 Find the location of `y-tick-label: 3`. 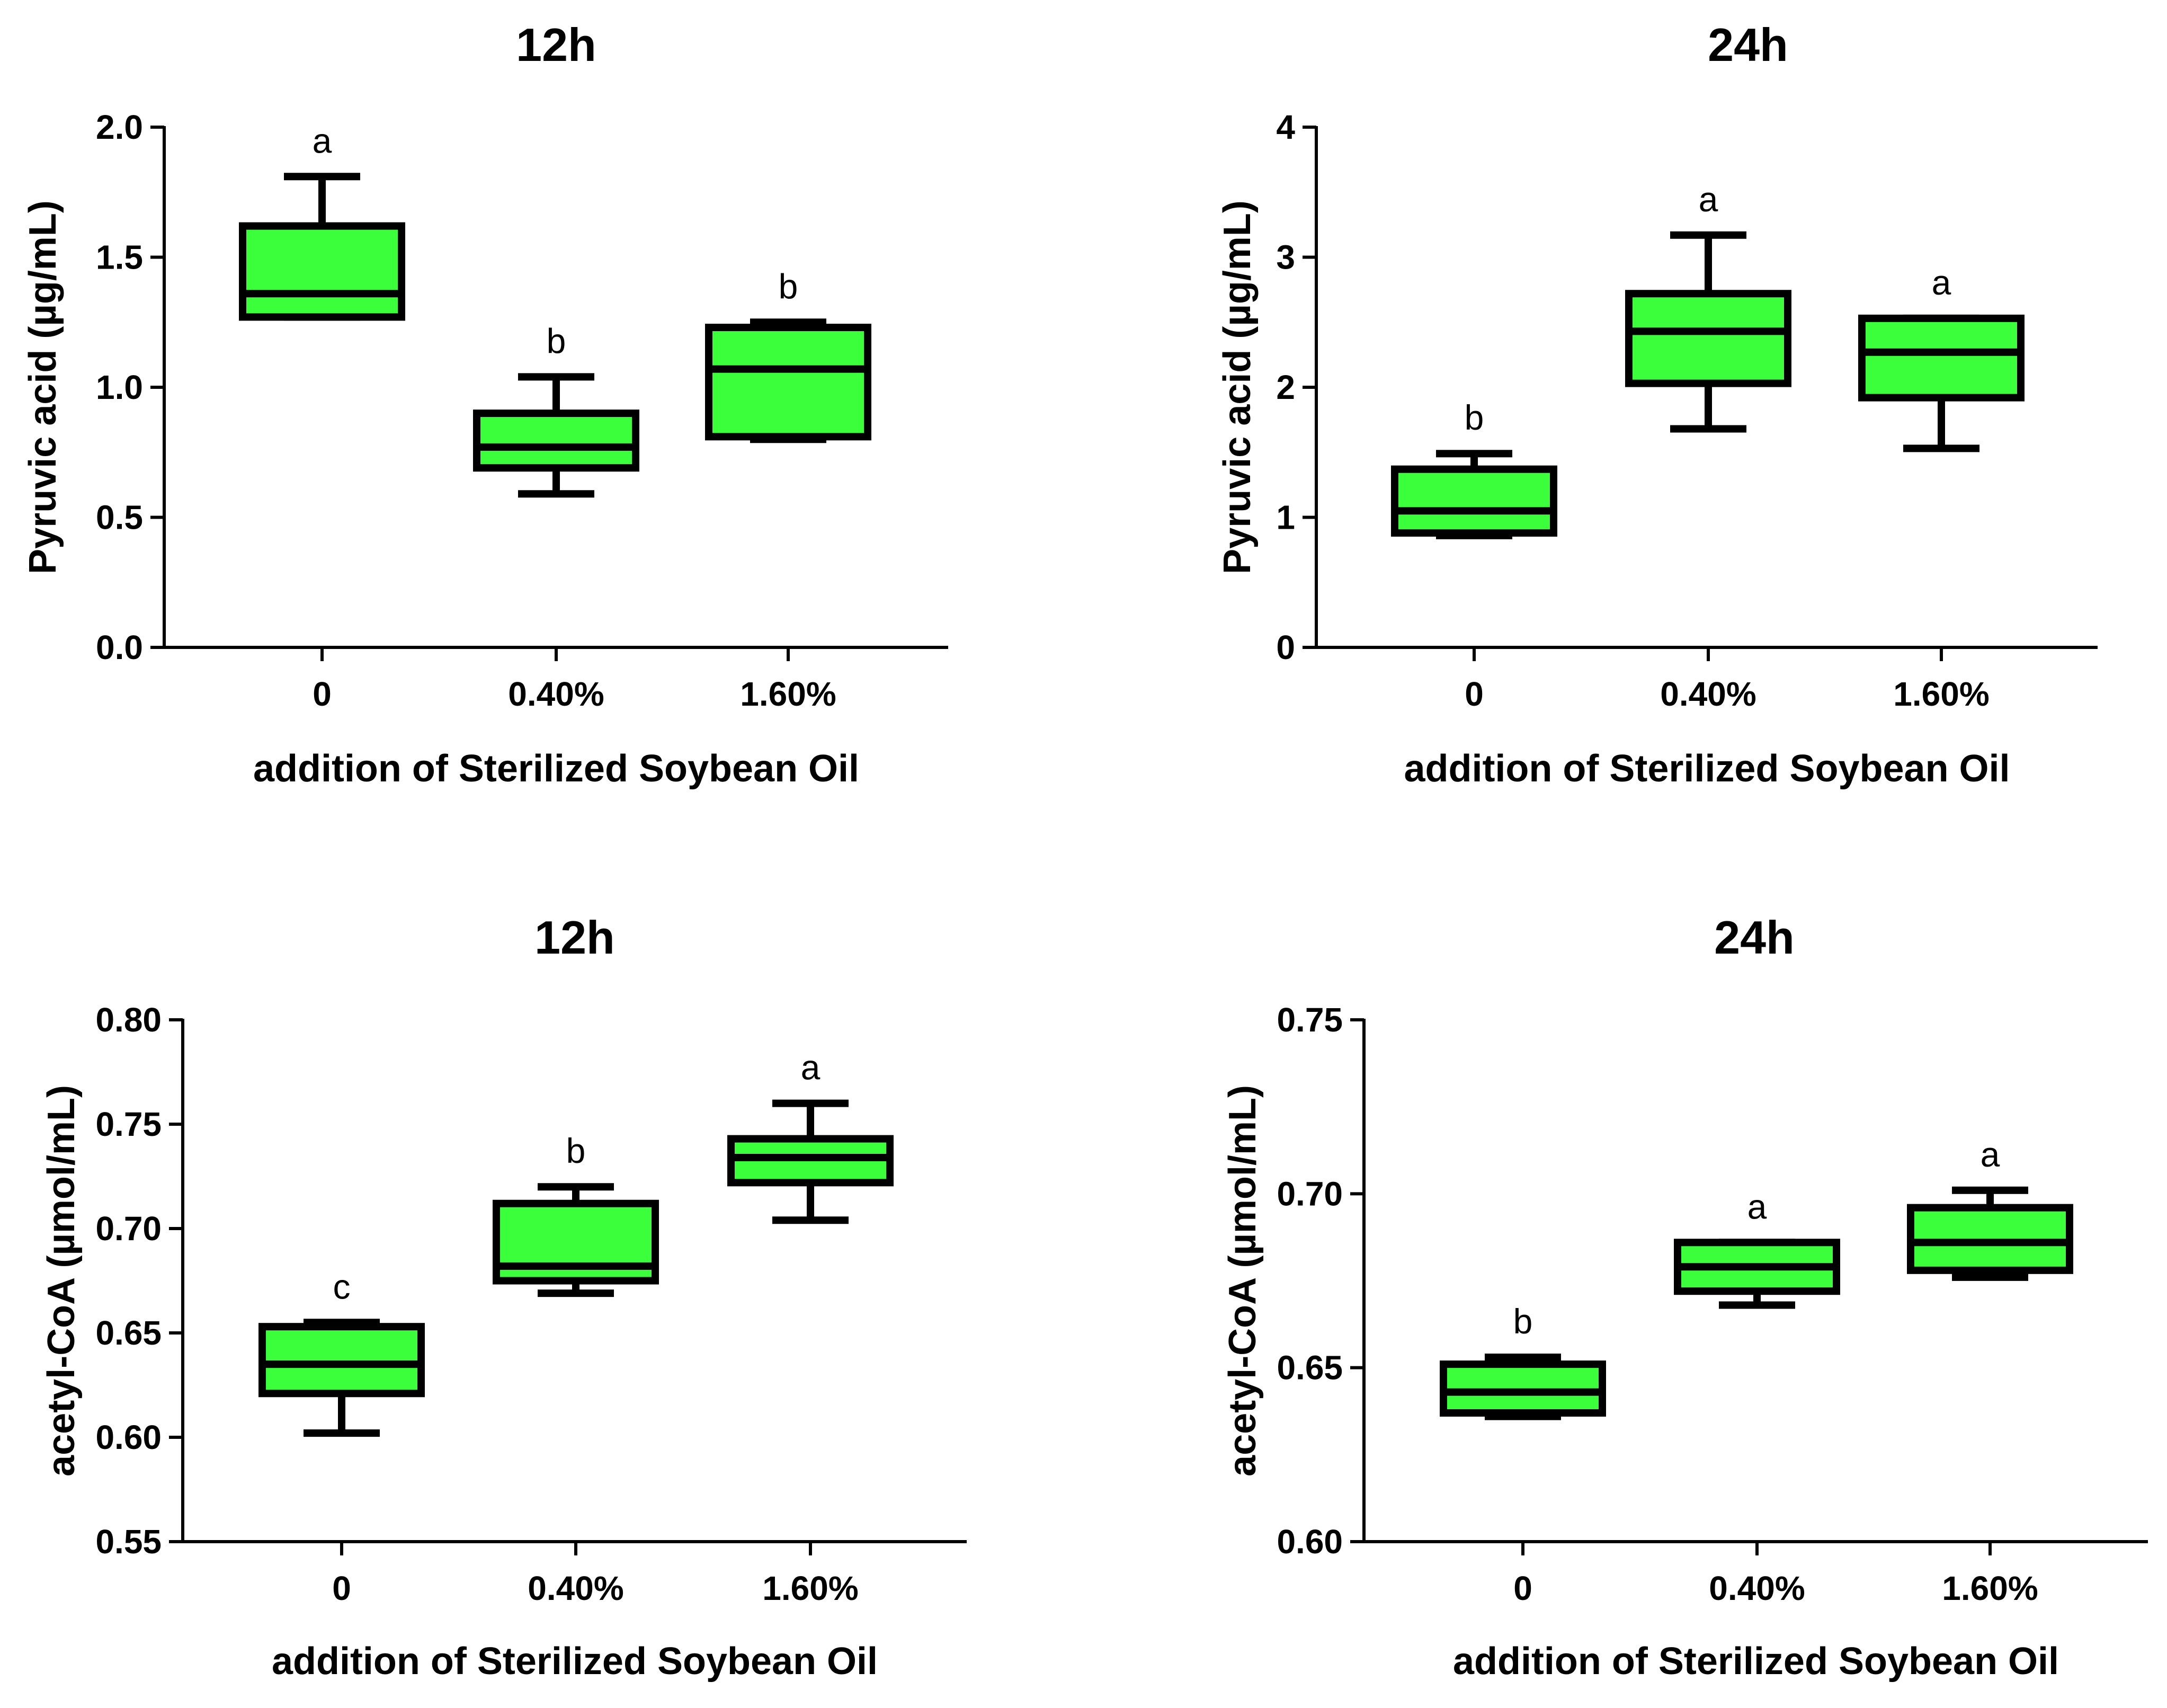

y-tick-label: 3 is located at coordinates (1285, 257).